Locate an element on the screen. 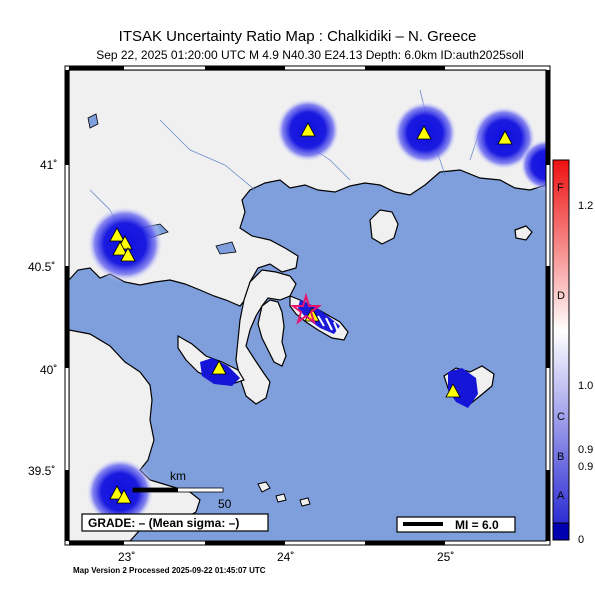  epicenter-star is located at coordinates (306, 308).